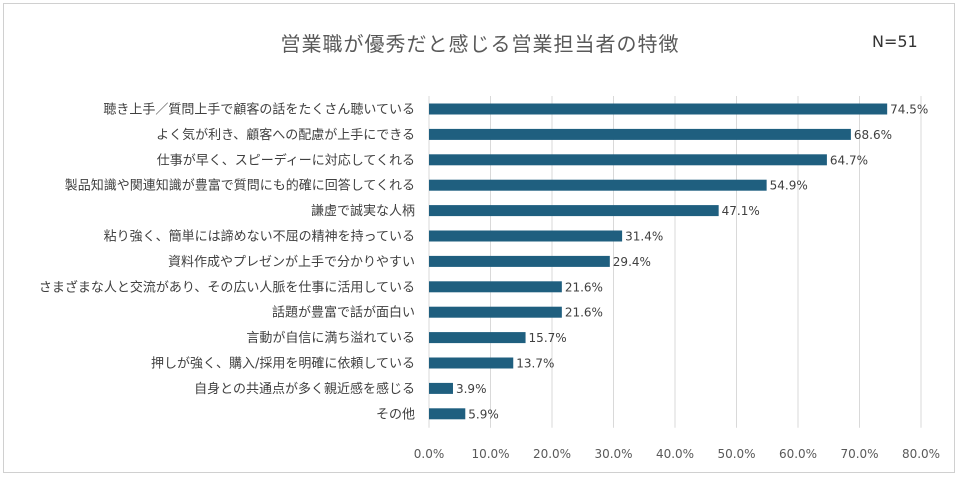 The height and width of the screenshot is (478, 960). What do you see at coordinates (849, 160) in the screenshot?
I see `data-label: 64.7%` at bounding box center [849, 160].